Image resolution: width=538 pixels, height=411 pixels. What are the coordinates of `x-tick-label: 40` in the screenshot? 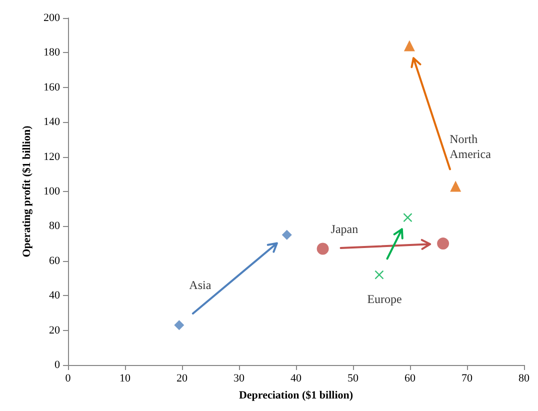 It's located at (296, 378).